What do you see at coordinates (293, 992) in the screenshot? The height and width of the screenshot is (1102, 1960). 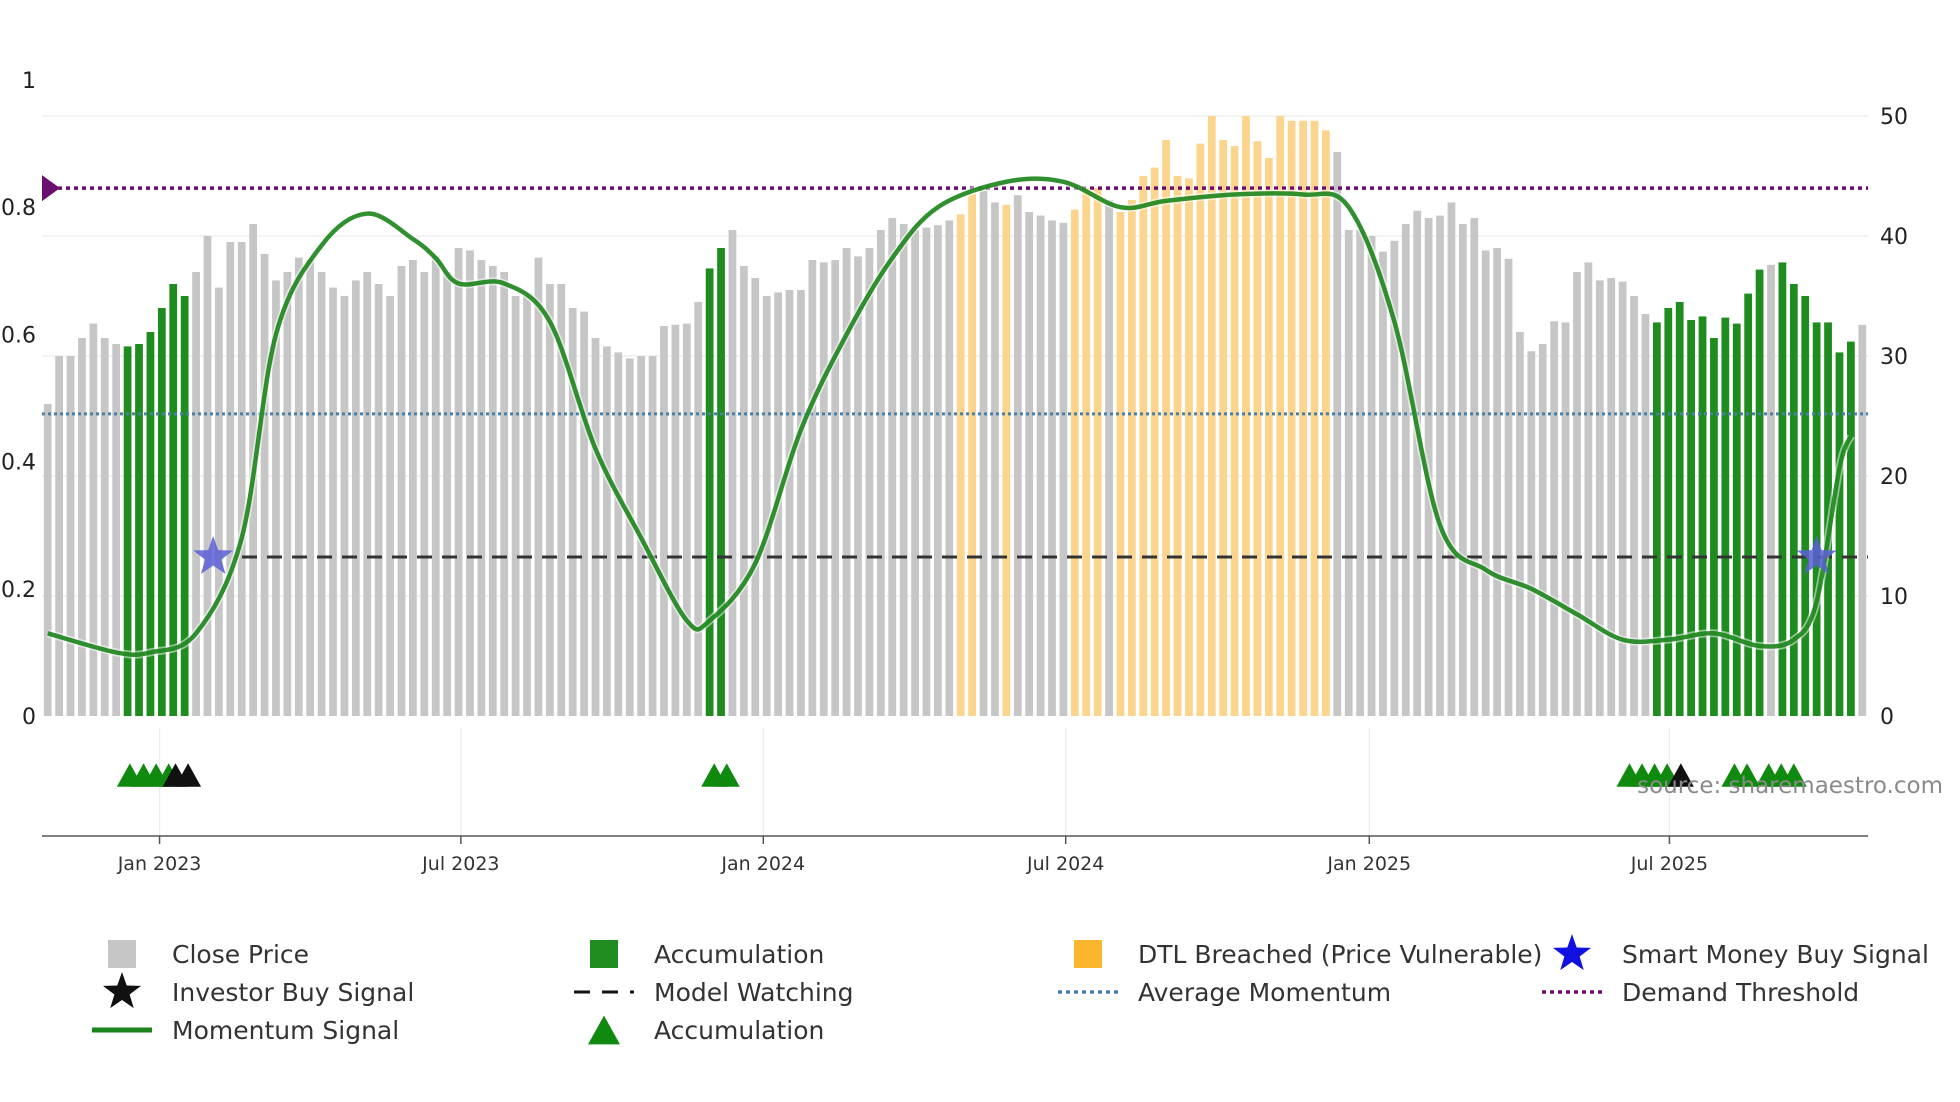 I see `legend-label: Investor Buy Signal` at bounding box center [293, 992].